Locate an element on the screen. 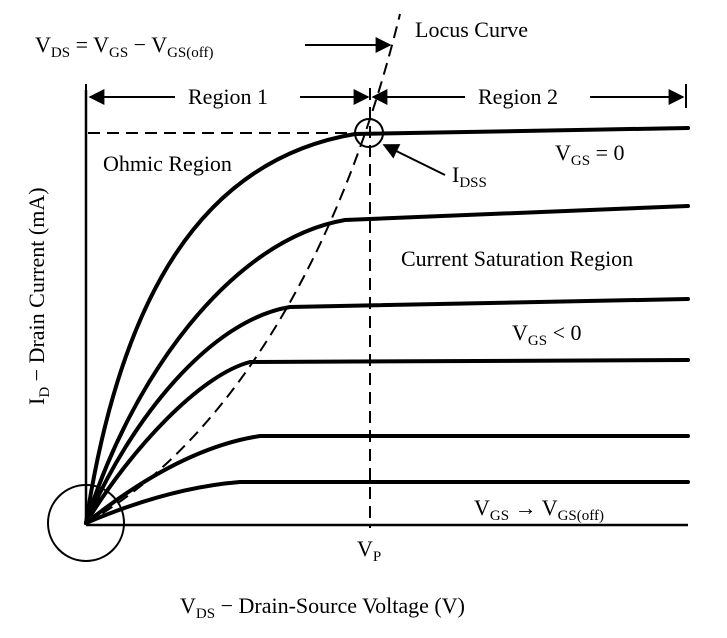 This screenshot has width=727, height=638. vp-label: VP is located at coordinates (369, 550).